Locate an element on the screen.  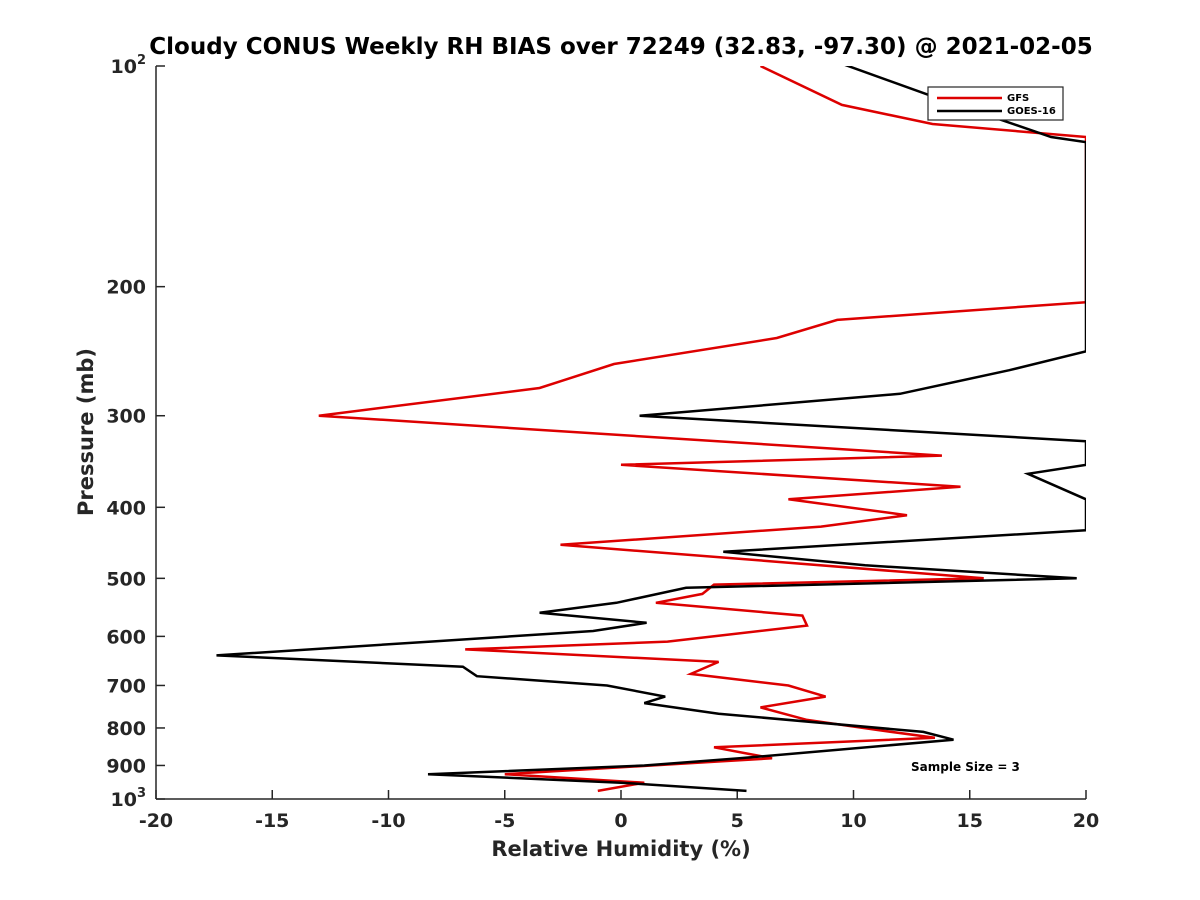
x-tick-label: -15 is located at coordinates (272, 821).